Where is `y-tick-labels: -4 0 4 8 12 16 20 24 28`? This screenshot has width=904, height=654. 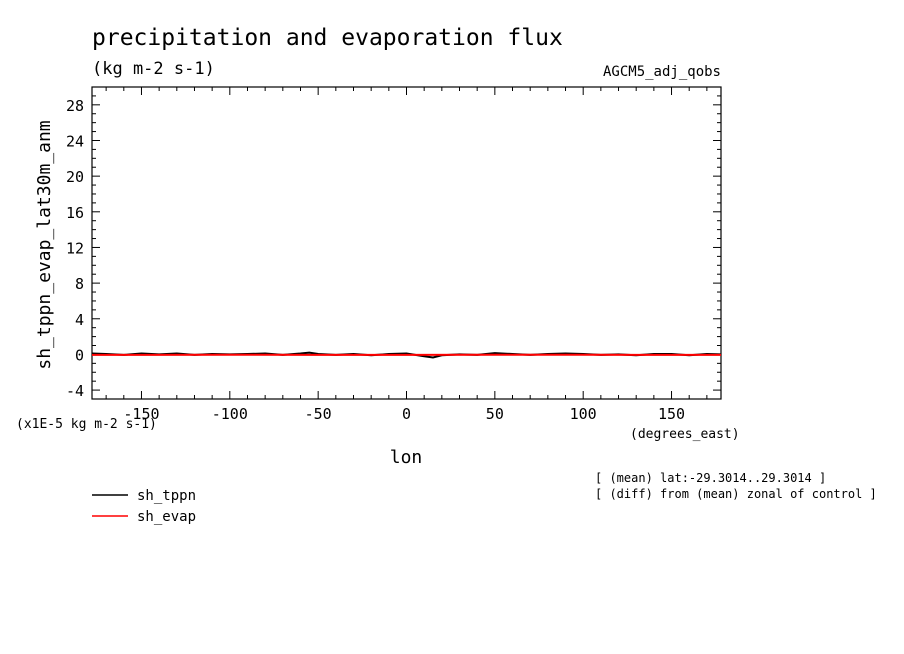
y-tick-labels: -4 0 4 8 12 16 20 24 28 is located at coordinates (75, 248).